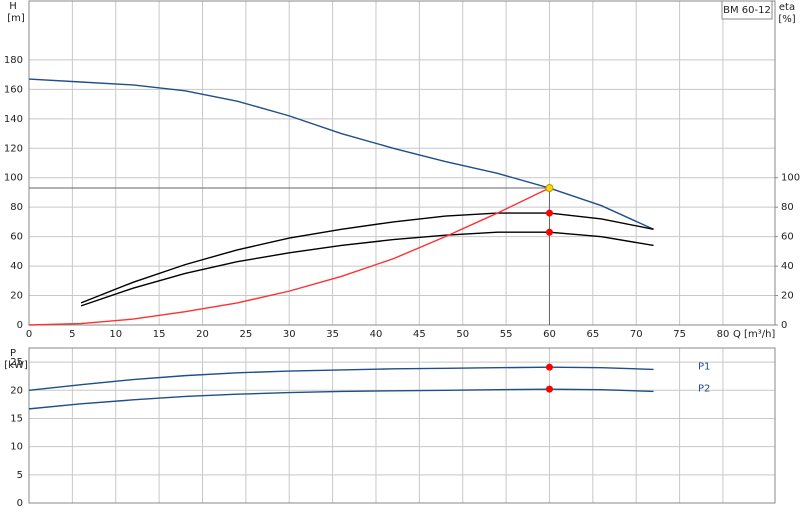  I want to click on y2-tick-label: 40, so click(787, 266).